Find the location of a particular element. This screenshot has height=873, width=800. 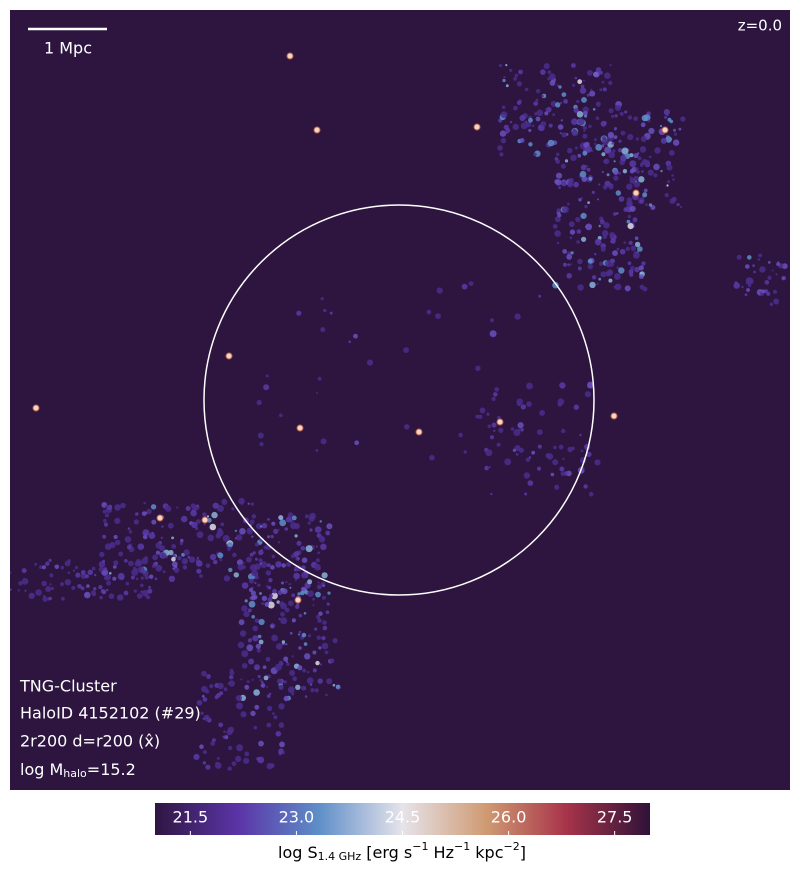

redshift-label: z=0.0 is located at coordinates (760, 26).